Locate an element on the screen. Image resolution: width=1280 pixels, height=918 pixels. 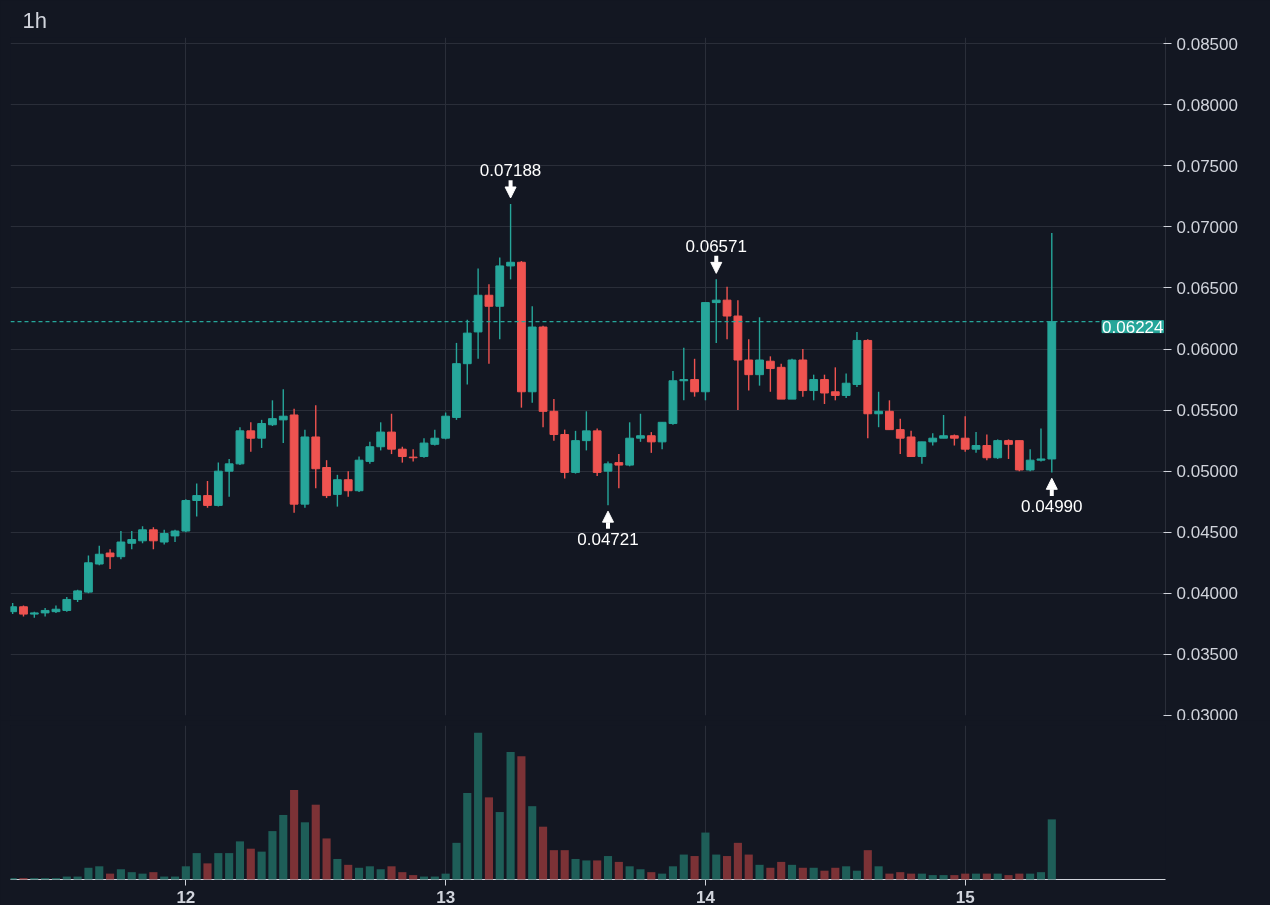
y-tick-label: 0.07000 is located at coordinates (1207, 227).